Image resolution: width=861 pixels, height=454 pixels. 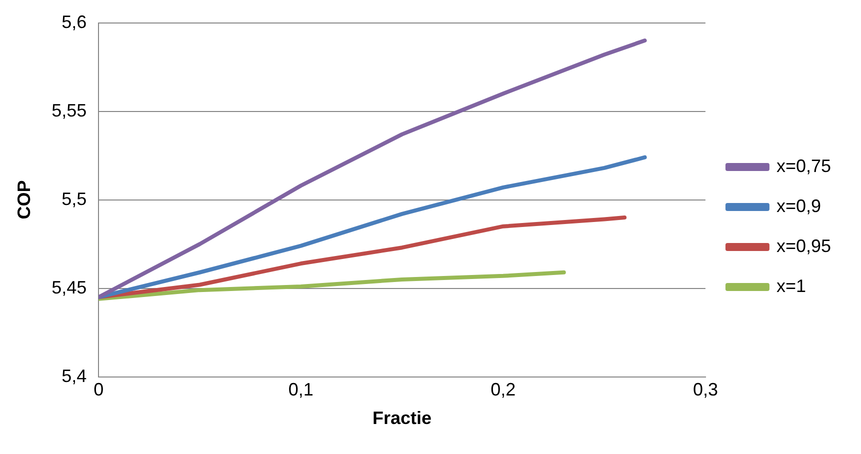 What do you see at coordinates (301, 390) in the screenshot?
I see `x-tick-label: 0,1` at bounding box center [301, 390].